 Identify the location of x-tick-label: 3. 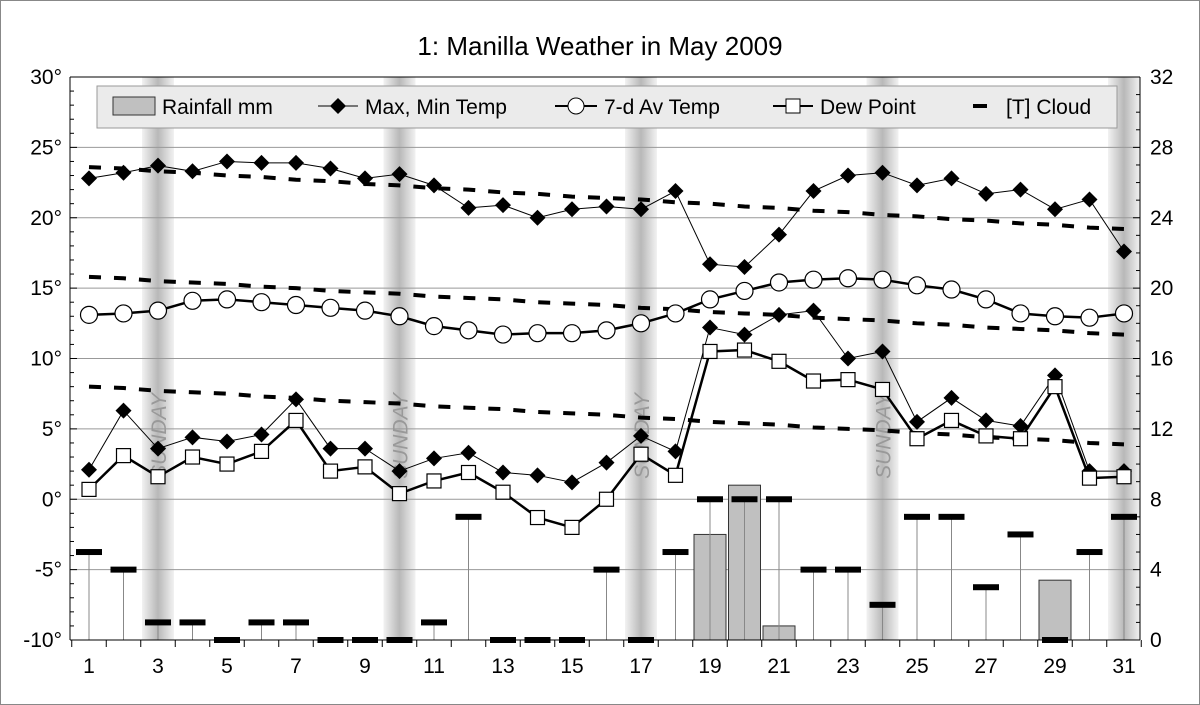
(158, 666).